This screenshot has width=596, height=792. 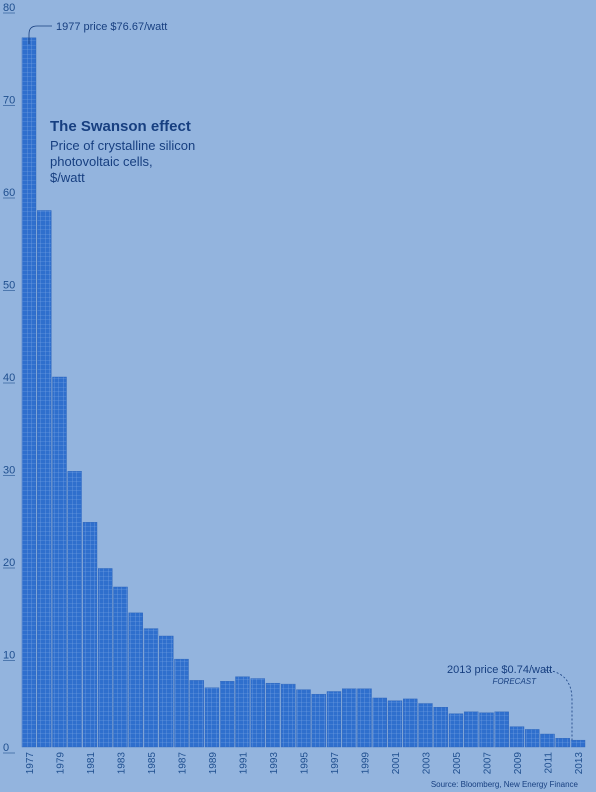 What do you see at coordinates (105, 658) in the screenshot?
I see `bar-1982` at bounding box center [105, 658].